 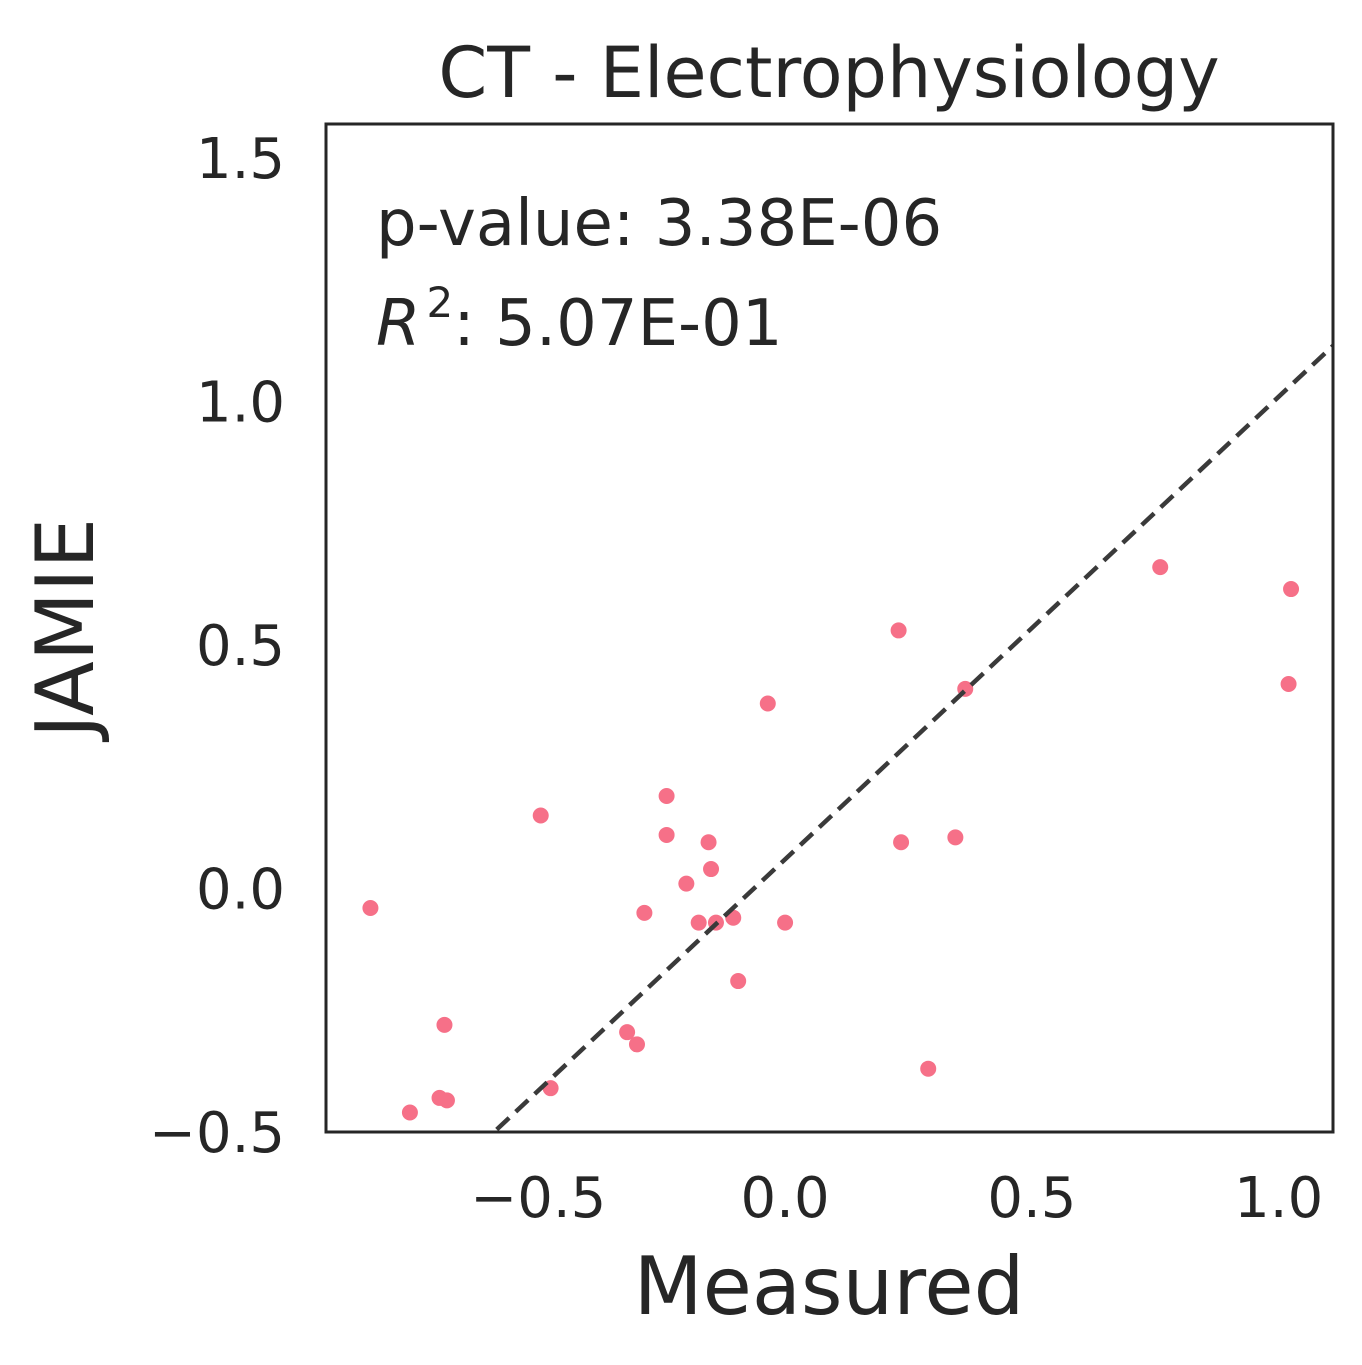 I want to click on x-tick-label: 1.0, so click(x=1278, y=1198).